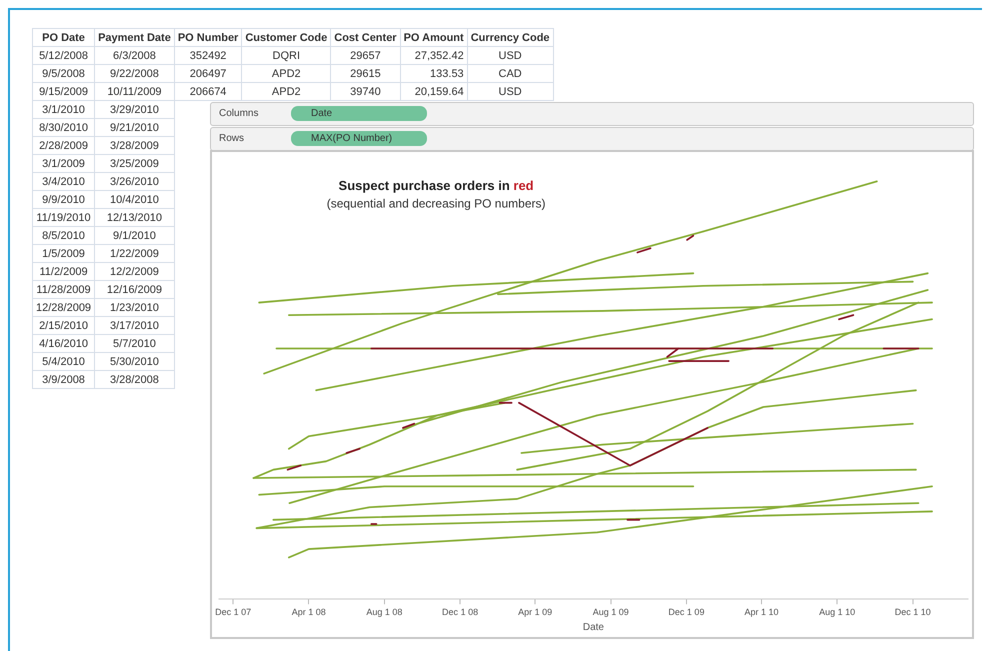  Describe the element at coordinates (686, 612) in the screenshot. I see `x-tick-label: Dec 1 09` at that location.